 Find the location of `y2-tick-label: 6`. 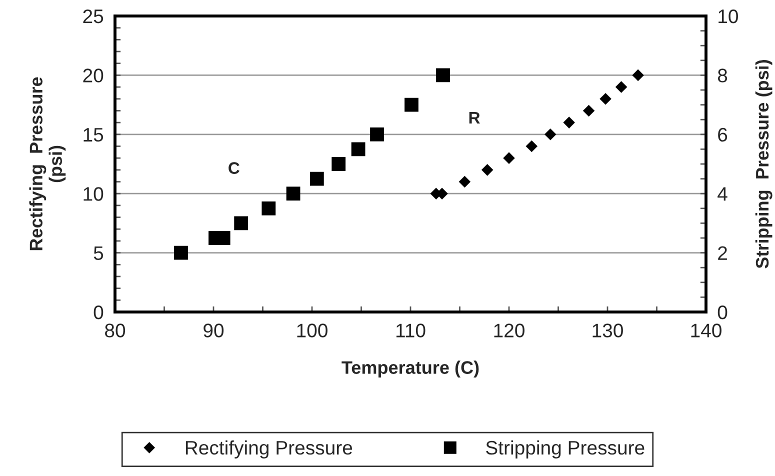

y2-tick-label: 6 is located at coordinates (723, 135).